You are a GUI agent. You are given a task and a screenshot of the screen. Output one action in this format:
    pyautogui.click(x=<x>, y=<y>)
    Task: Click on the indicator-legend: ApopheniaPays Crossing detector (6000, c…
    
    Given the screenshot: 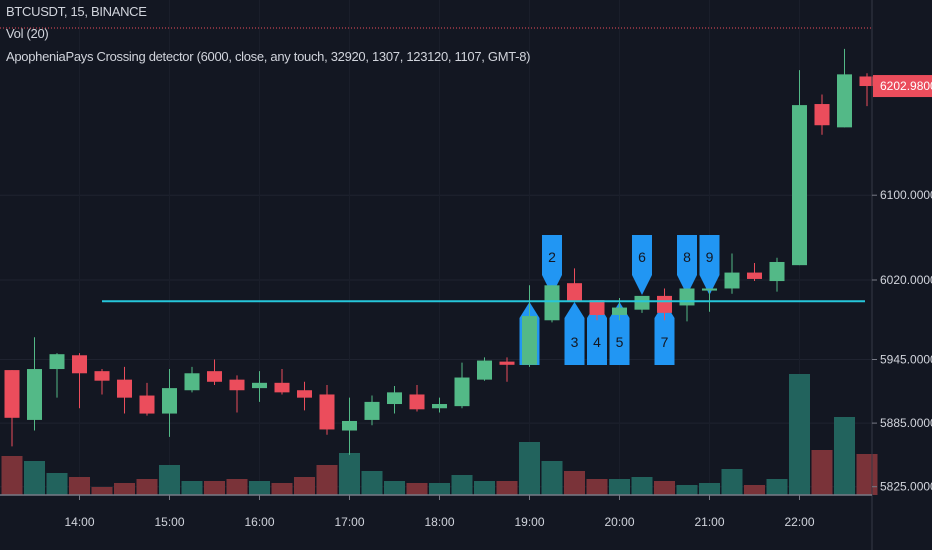 What is the action you would take?
    pyautogui.click(x=268, y=56)
    